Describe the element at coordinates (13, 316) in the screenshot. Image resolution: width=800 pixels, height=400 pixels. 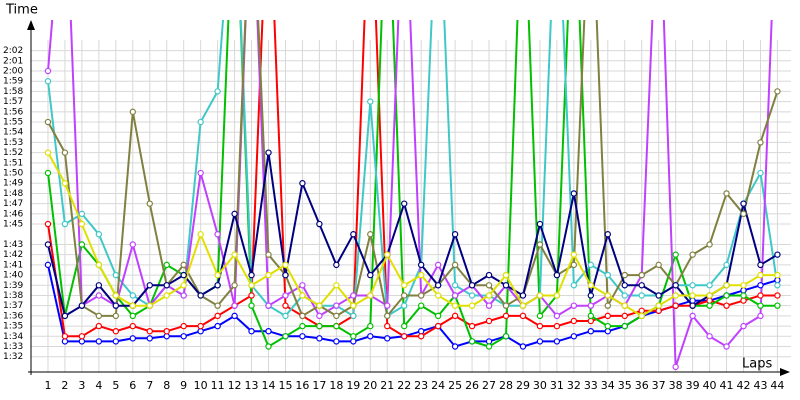
I see `y-tick-label: 1:36` at that location.